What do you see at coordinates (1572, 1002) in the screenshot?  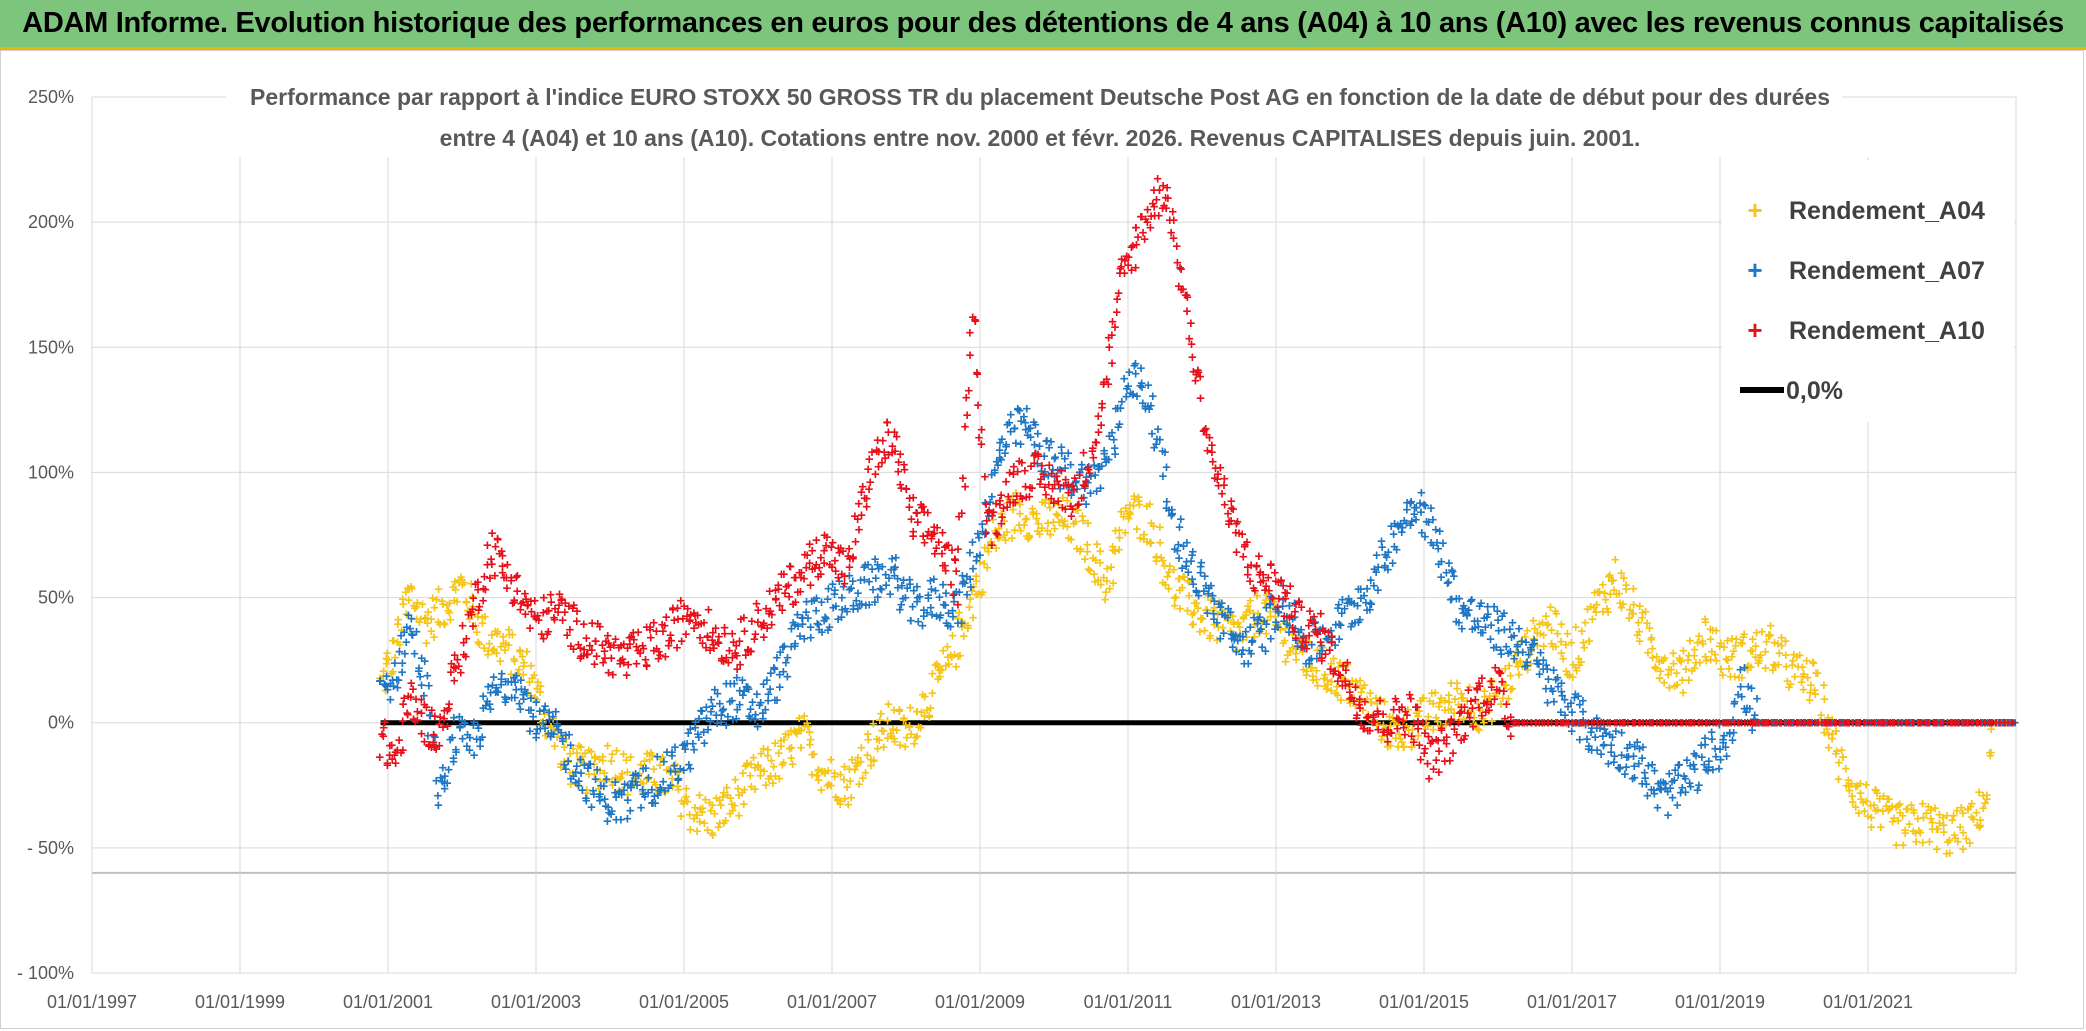 I see `x-tick-label: 01/01/2017` at bounding box center [1572, 1002].